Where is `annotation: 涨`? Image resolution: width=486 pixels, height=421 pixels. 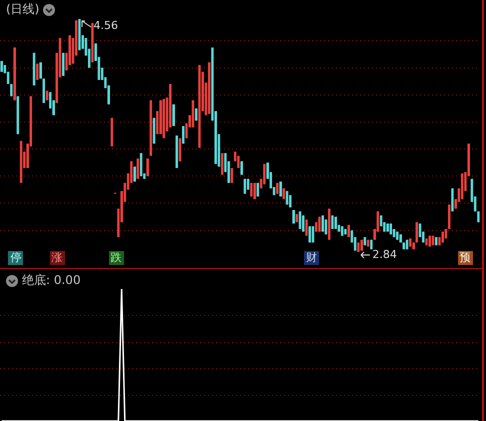 annotation: 涨 is located at coordinates (57, 258).